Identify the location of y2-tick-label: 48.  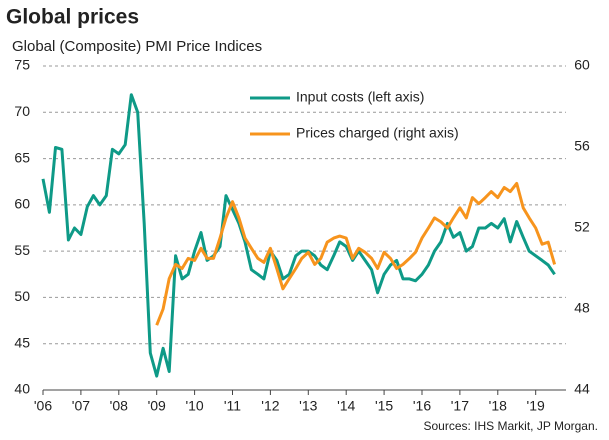
(582, 308).